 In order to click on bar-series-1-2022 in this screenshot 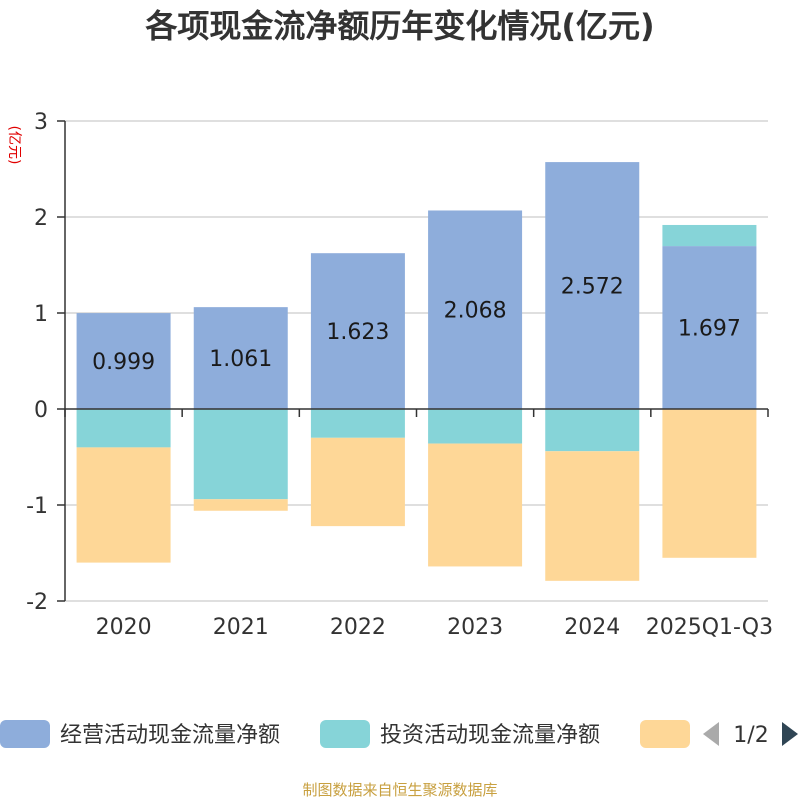, I will do `click(357, 423)`.